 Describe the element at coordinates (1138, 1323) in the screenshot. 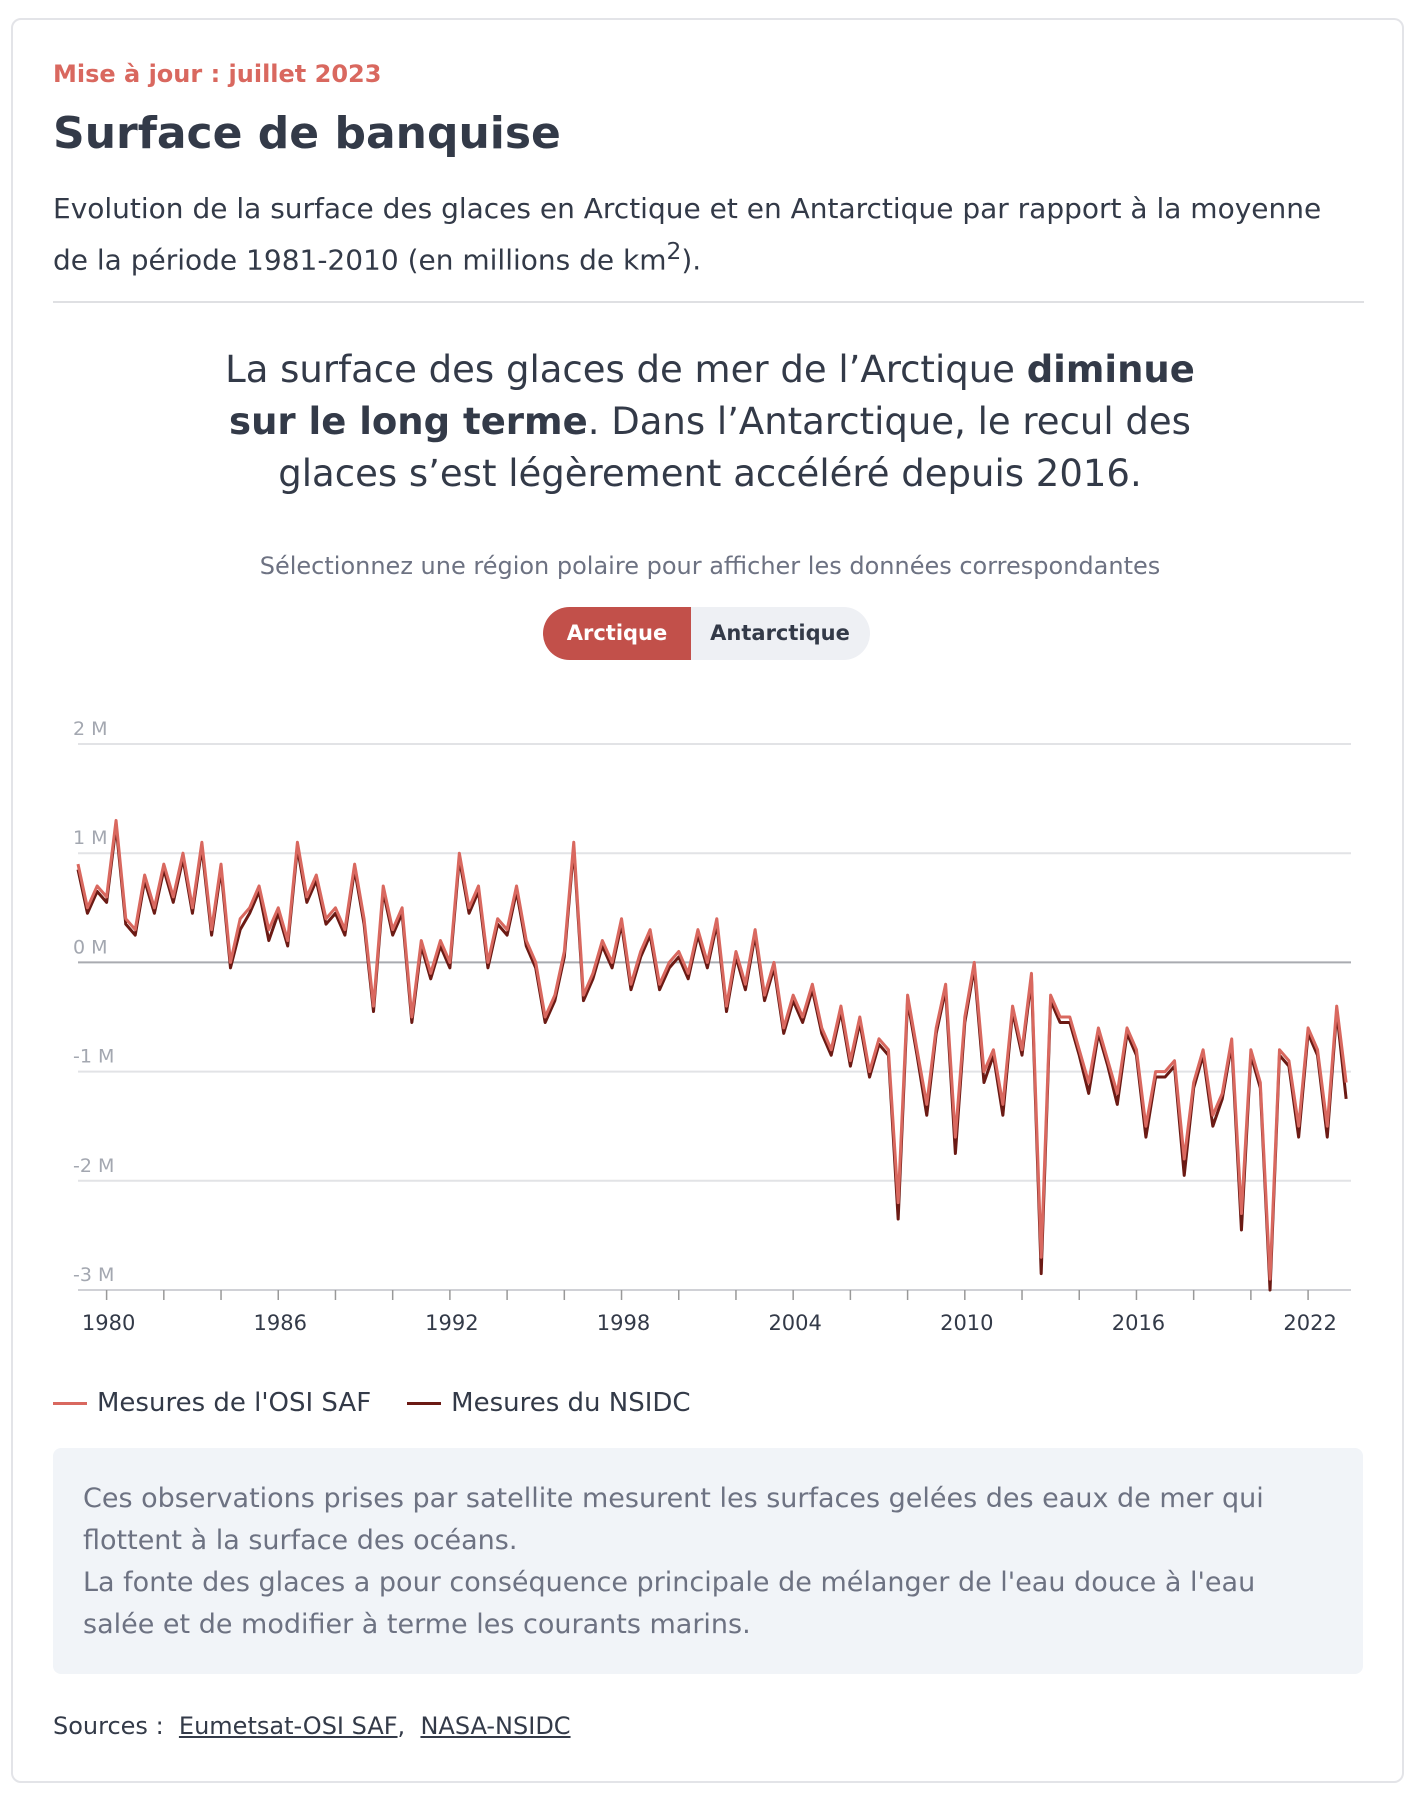

I see `x-tick-label: 2016` at that location.